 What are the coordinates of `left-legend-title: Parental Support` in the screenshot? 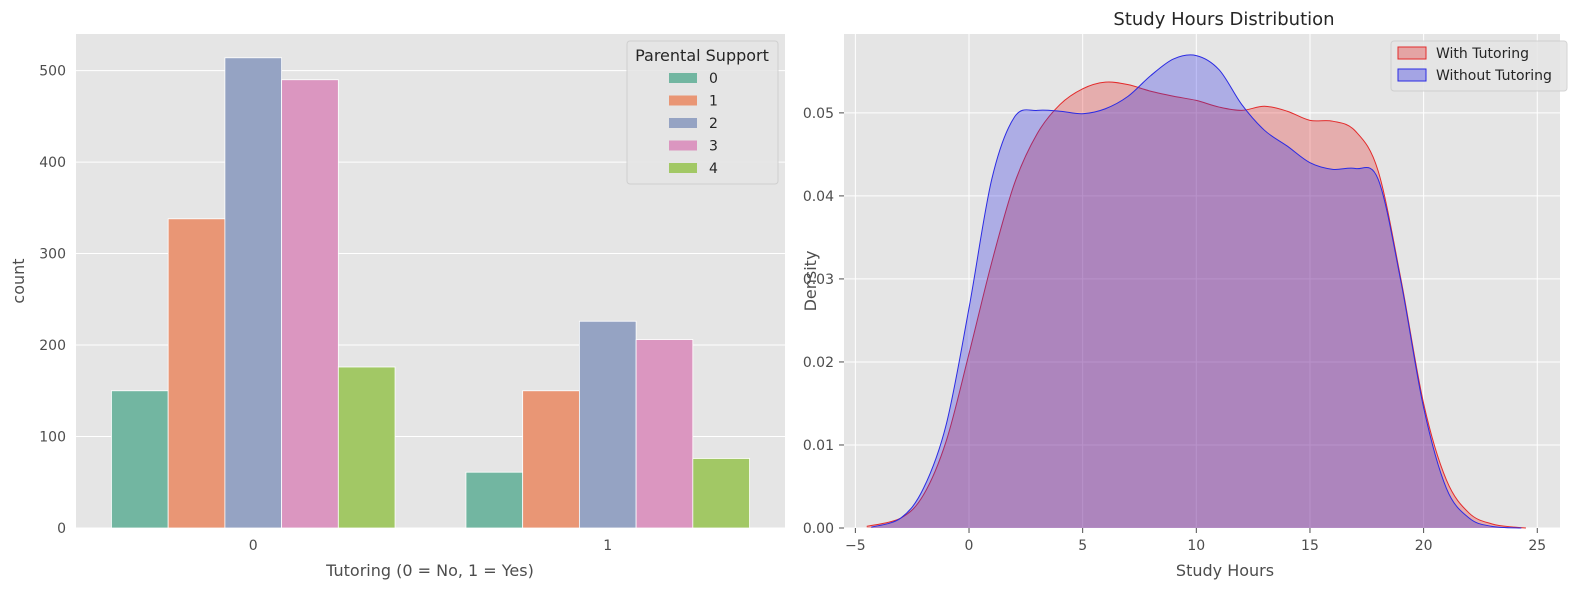 It's located at (702, 55).